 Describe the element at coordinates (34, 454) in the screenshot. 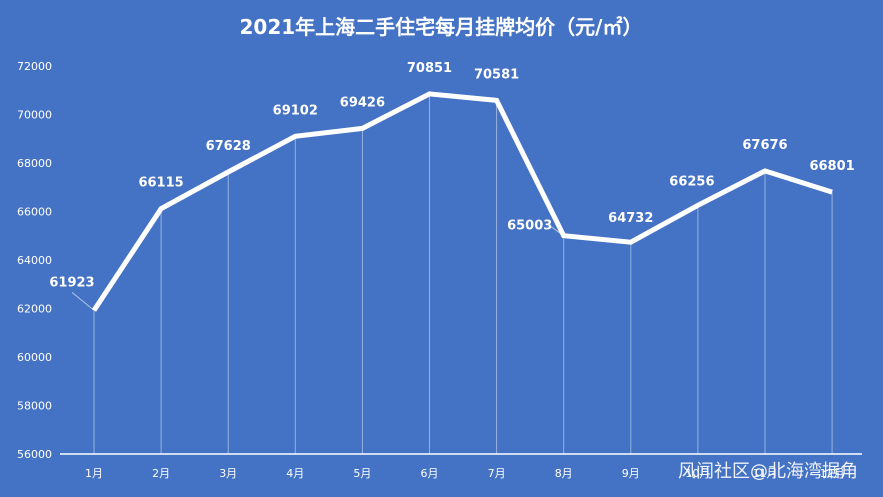

I see `y-tick-label: 56000` at that location.